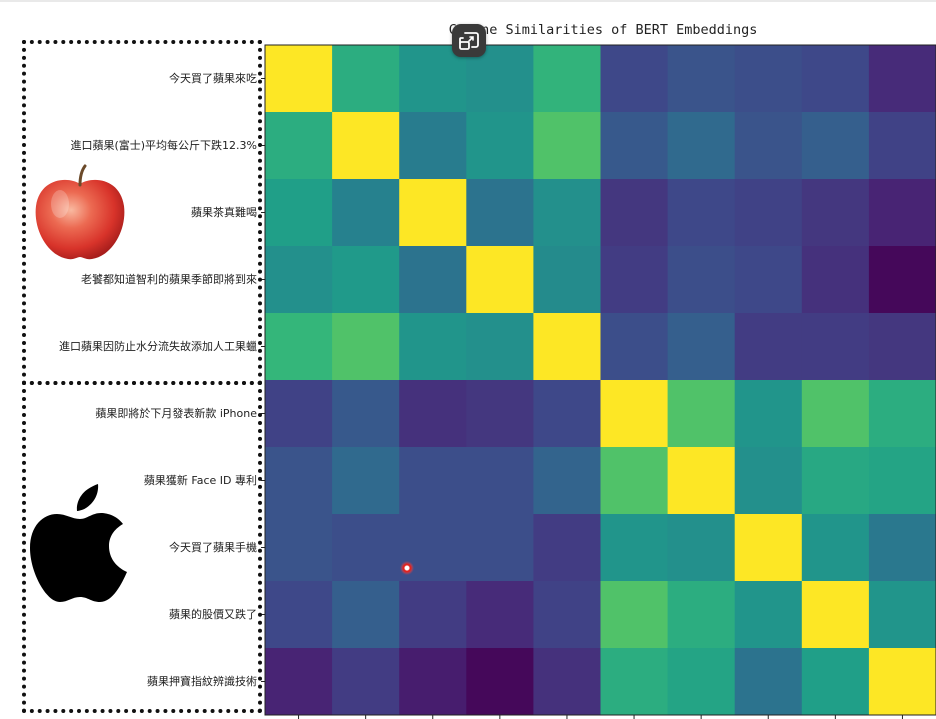 The width and height of the screenshot is (936, 719). What do you see at coordinates (902, 146) in the screenshot?
I see `heatmap-cell-r1-c9` at bounding box center [902, 146].